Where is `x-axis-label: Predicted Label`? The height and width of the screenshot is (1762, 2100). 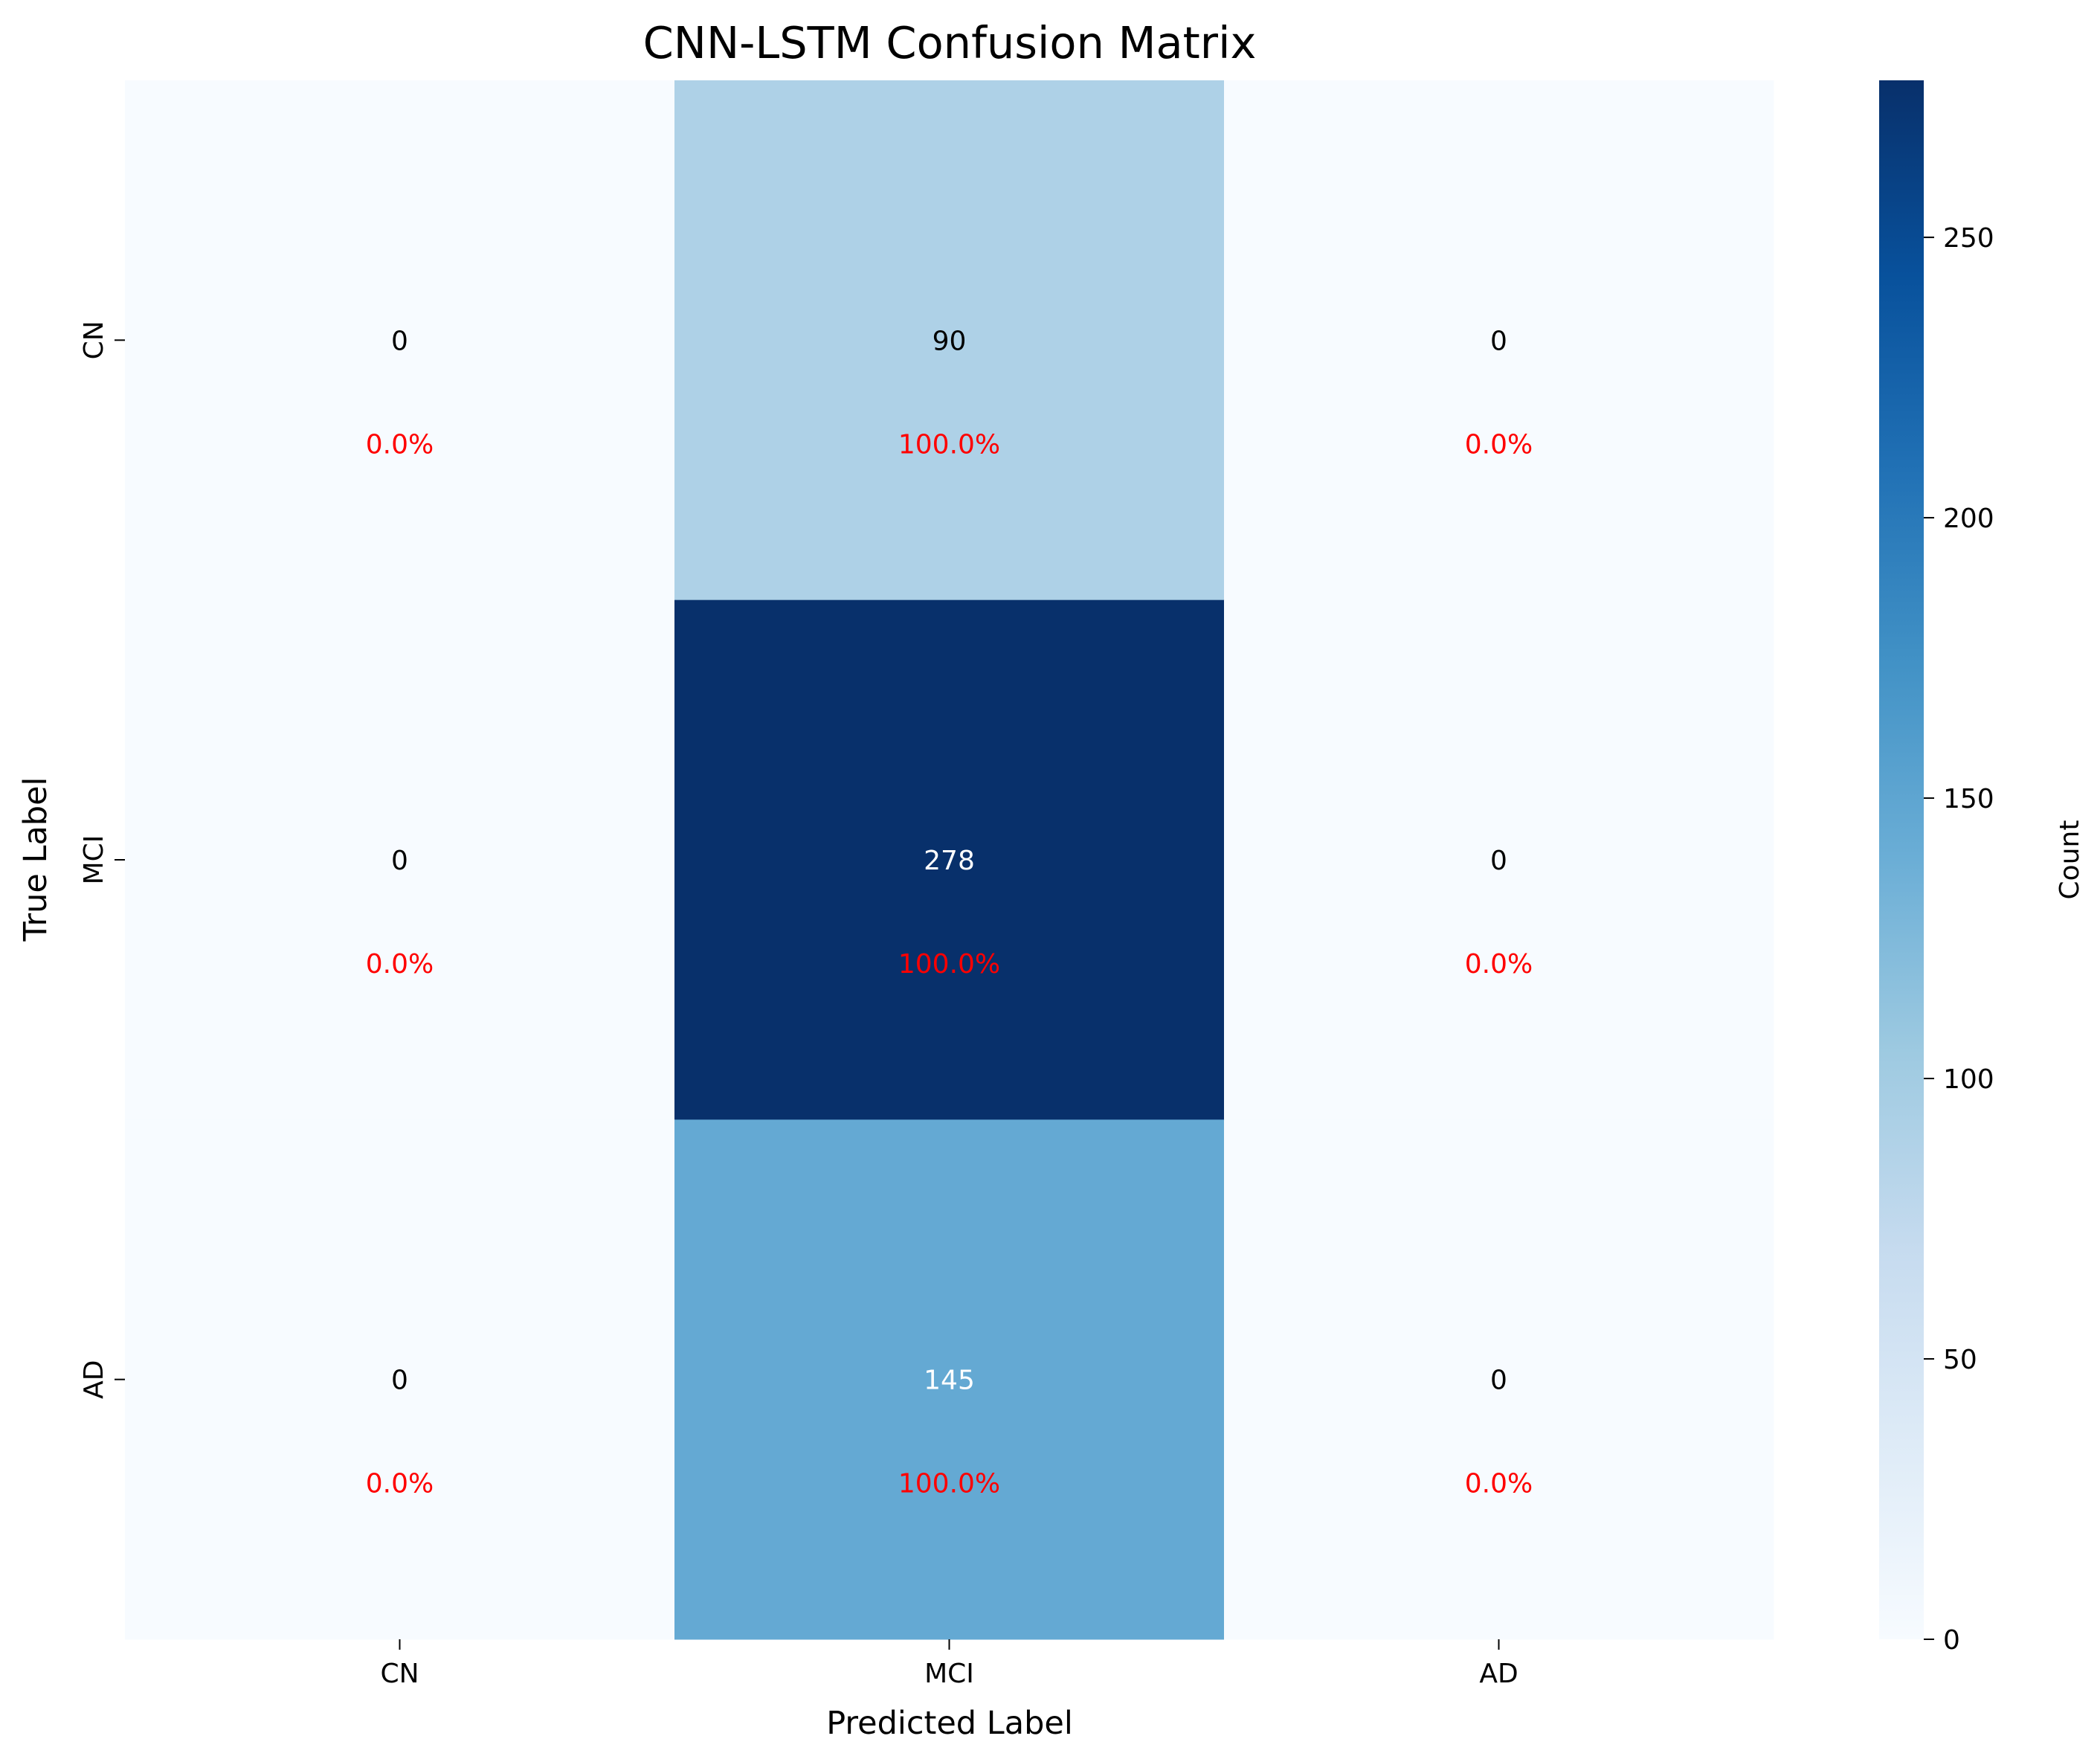
x-axis-label: Predicted Label is located at coordinates (949, 1724).